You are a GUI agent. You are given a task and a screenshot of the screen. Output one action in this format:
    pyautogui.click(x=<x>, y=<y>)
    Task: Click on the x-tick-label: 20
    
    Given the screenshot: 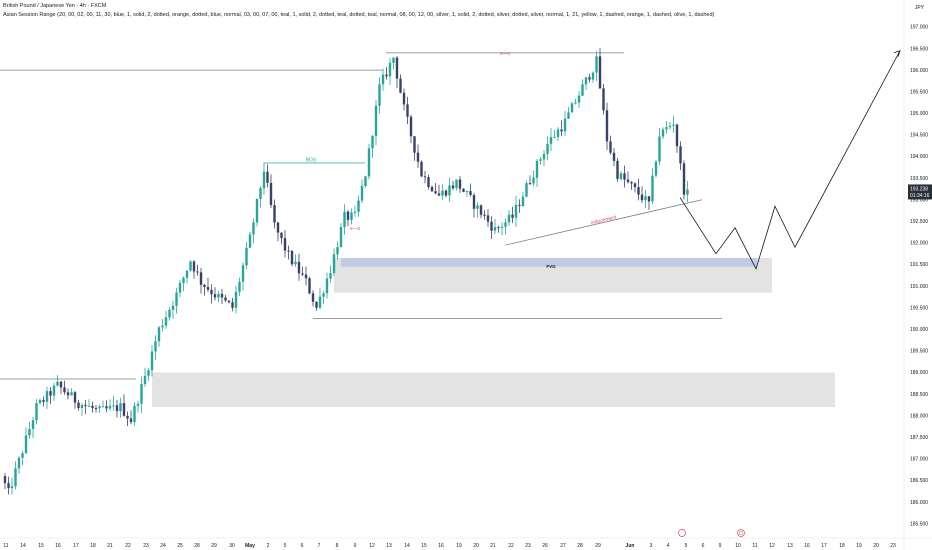 What is the action you would take?
    pyautogui.click(x=476, y=546)
    